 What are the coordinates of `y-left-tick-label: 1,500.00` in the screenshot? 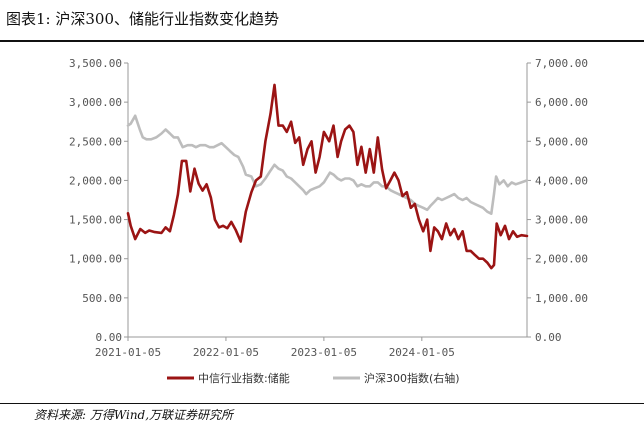 It's located at (95, 220).